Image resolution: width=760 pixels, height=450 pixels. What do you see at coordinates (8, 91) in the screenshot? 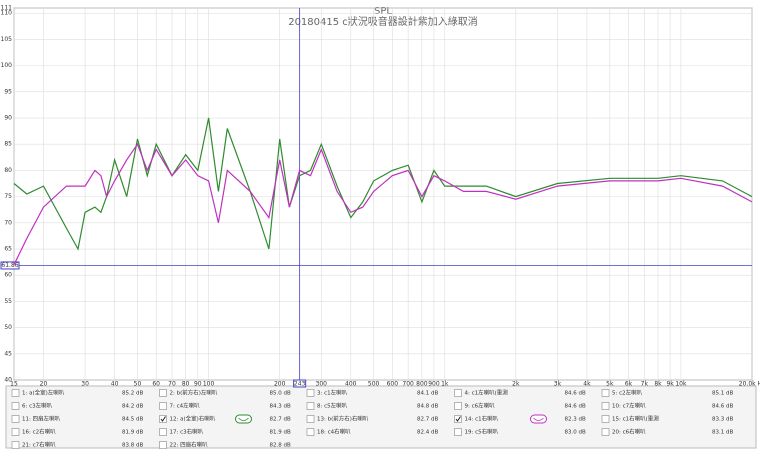
I see `y-tick-label: 95` at bounding box center [8, 91].